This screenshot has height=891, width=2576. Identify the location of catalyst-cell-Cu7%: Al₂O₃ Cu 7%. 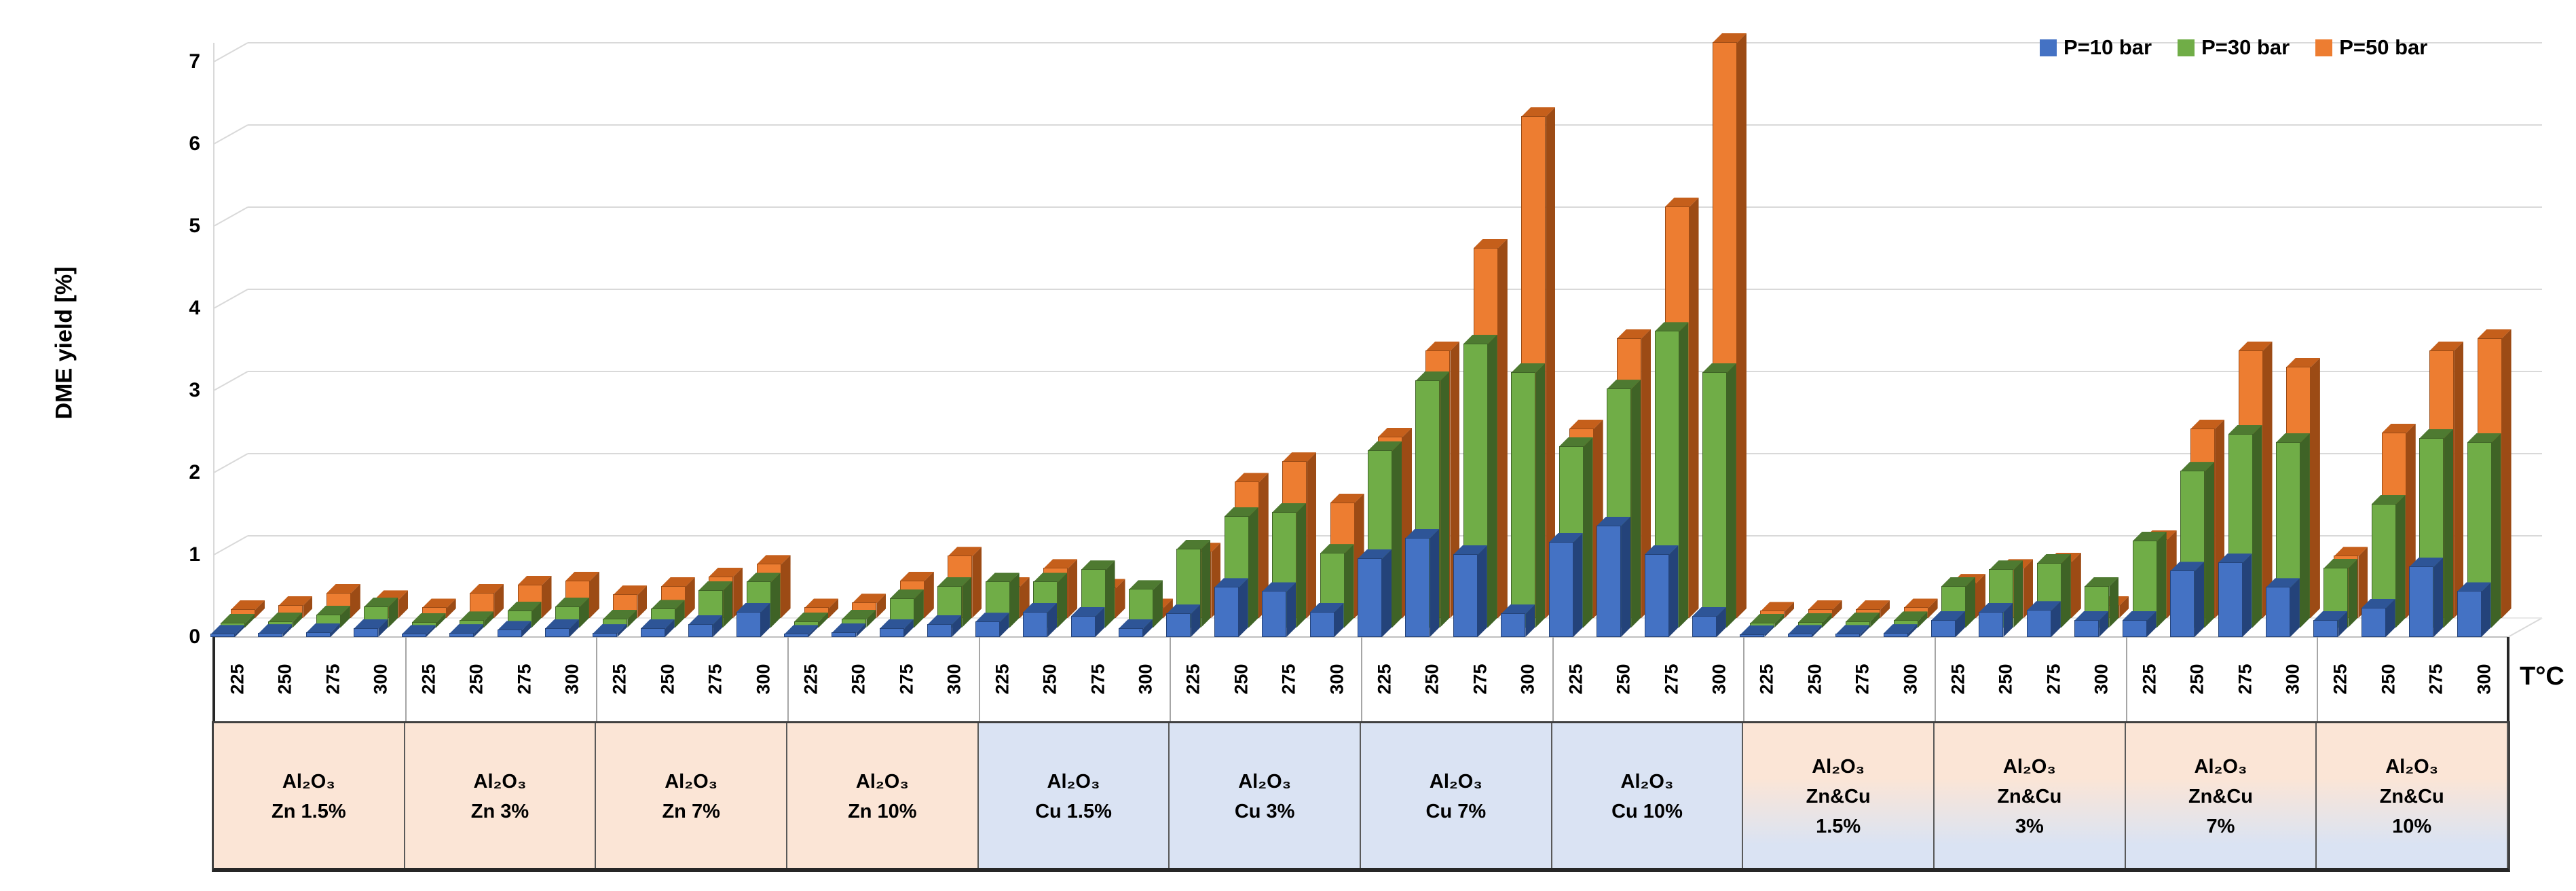
(1457, 796).